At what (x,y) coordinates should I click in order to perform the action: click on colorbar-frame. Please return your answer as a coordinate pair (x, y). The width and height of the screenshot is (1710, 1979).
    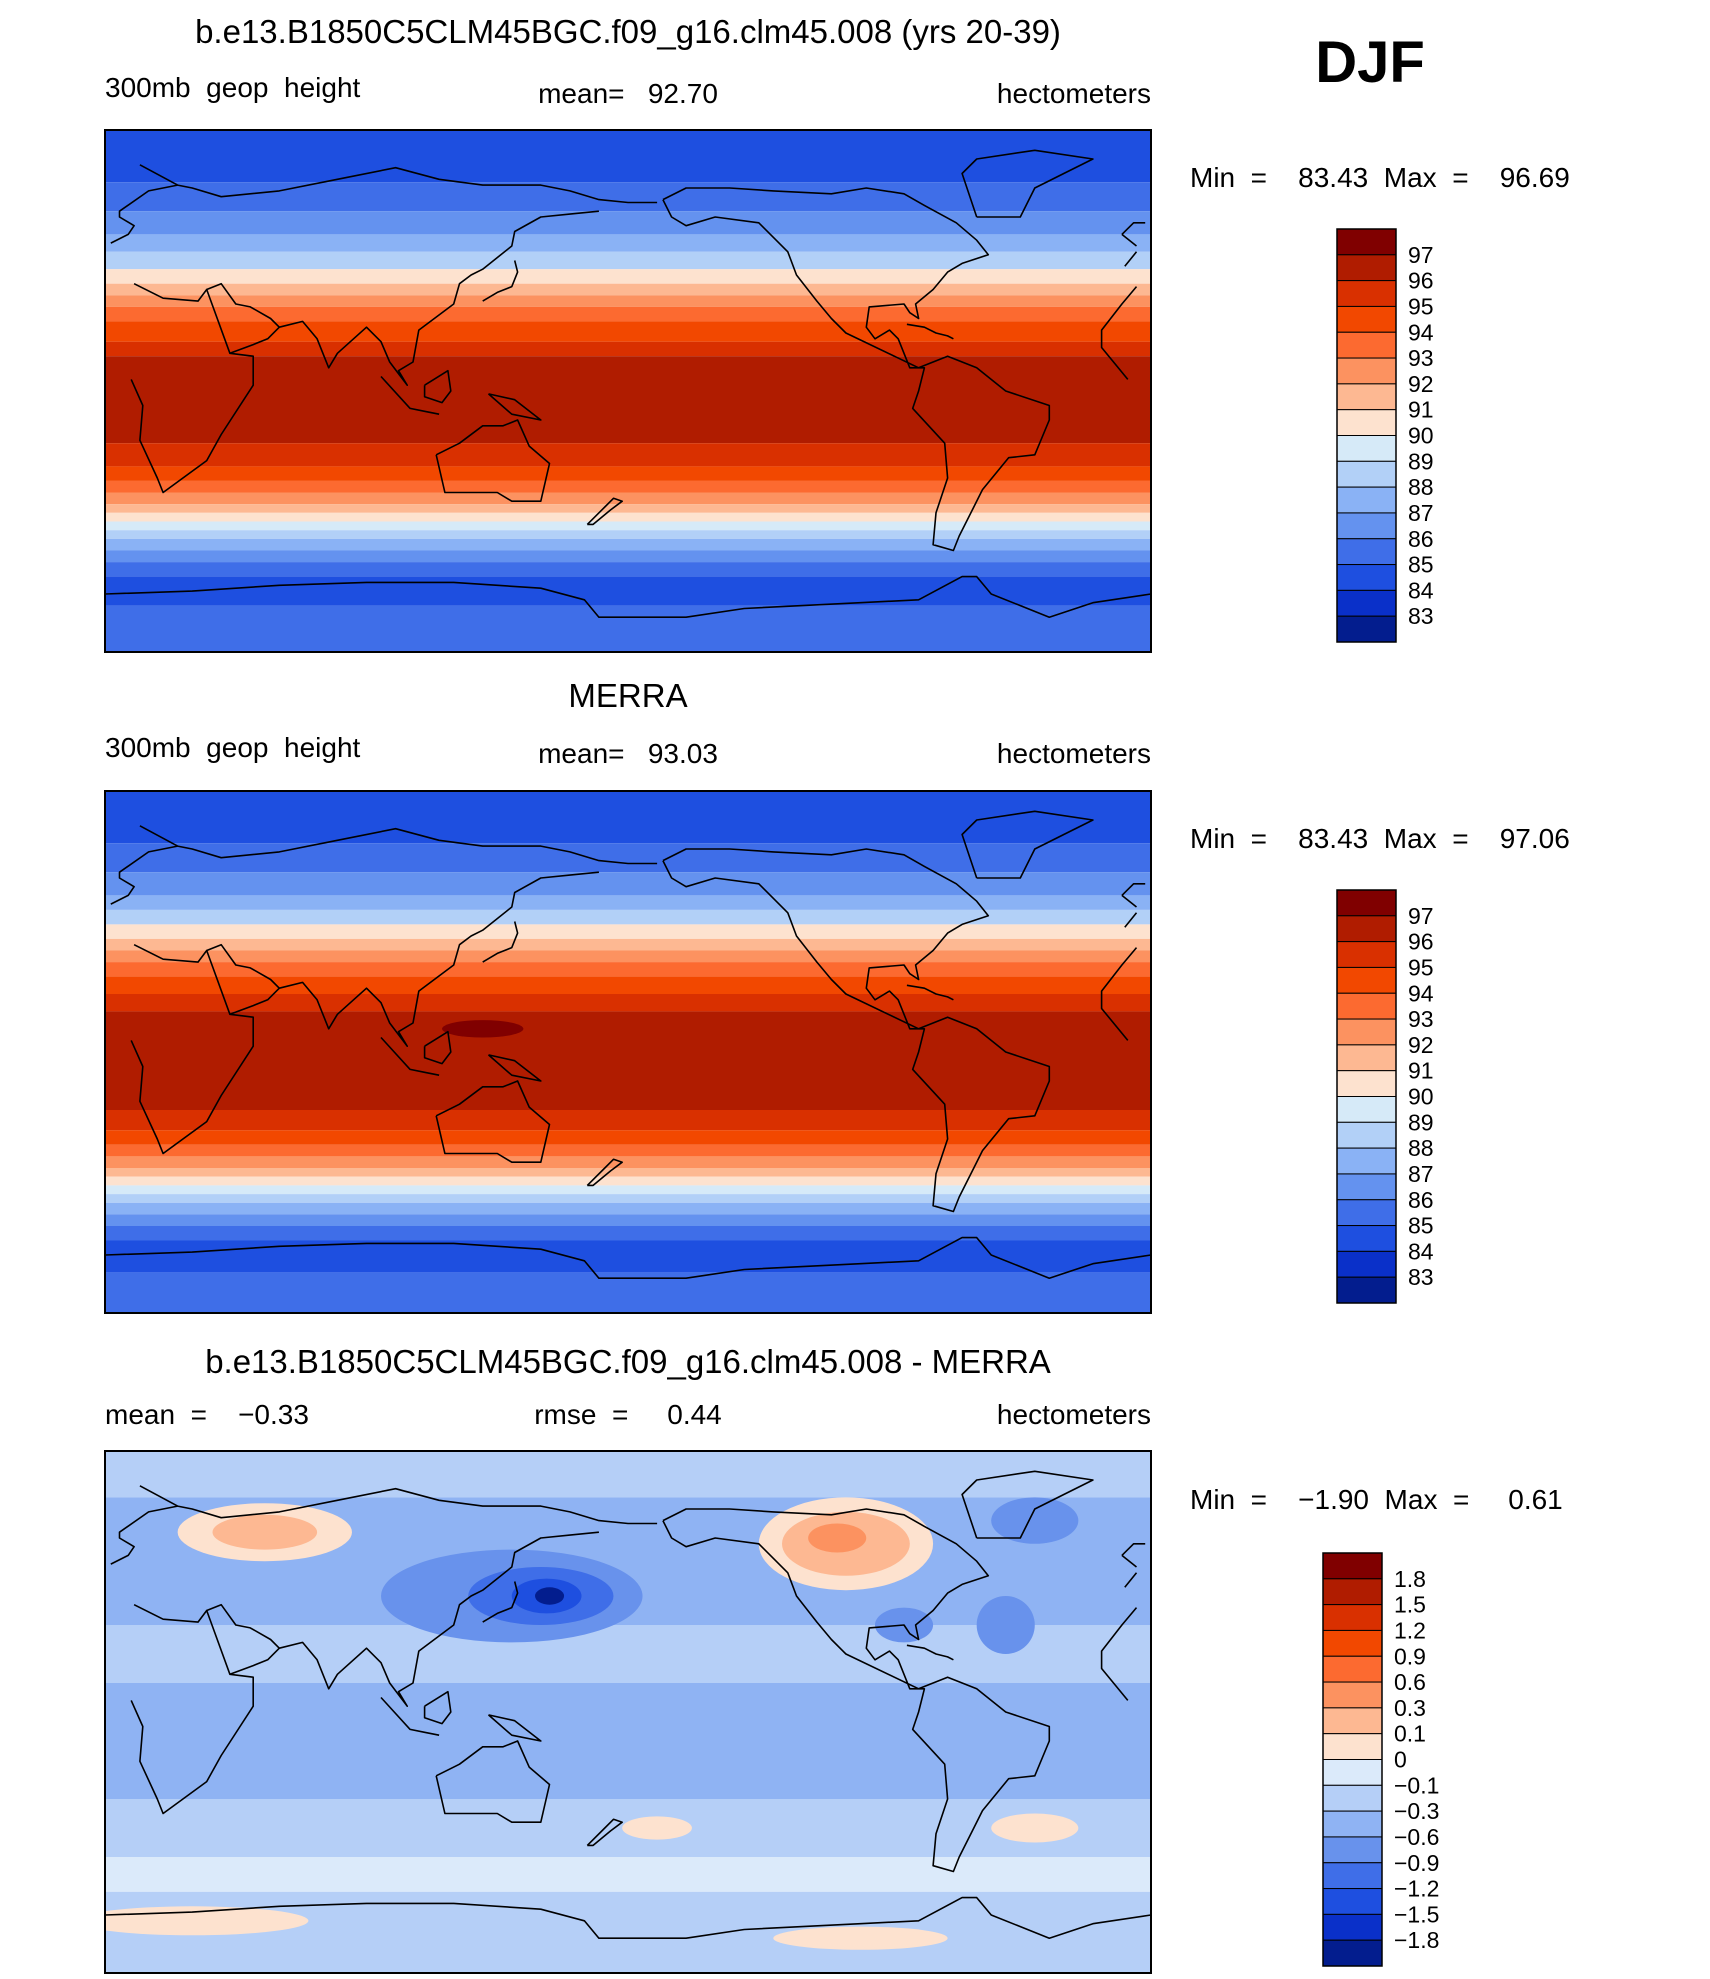
    Looking at the image, I should click on (1366, 435).